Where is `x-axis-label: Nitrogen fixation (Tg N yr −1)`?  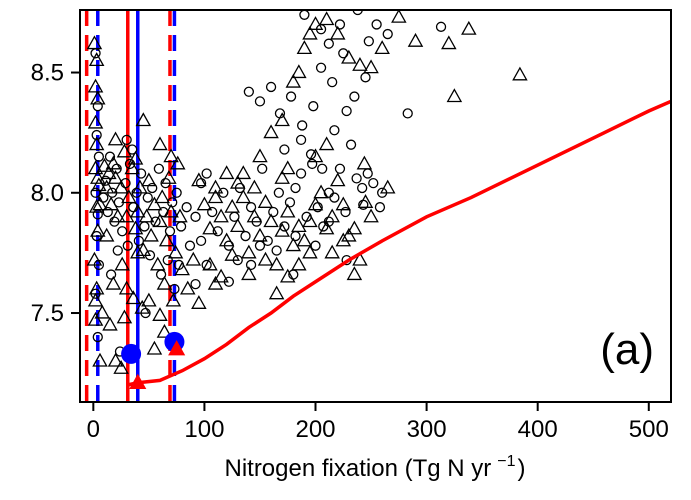 x-axis-label: Nitrogen fixation (Tg N yr −1) is located at coordinates (374, 467).